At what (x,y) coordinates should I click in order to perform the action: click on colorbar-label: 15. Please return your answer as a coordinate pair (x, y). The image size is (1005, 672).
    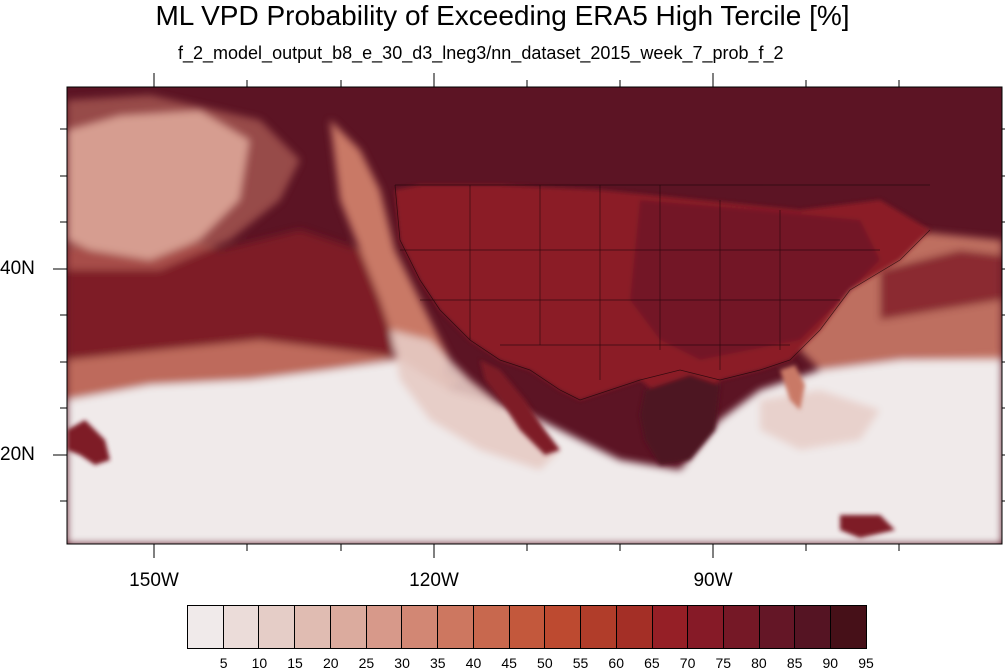
    Looking at the image, I should click on (295, 663).